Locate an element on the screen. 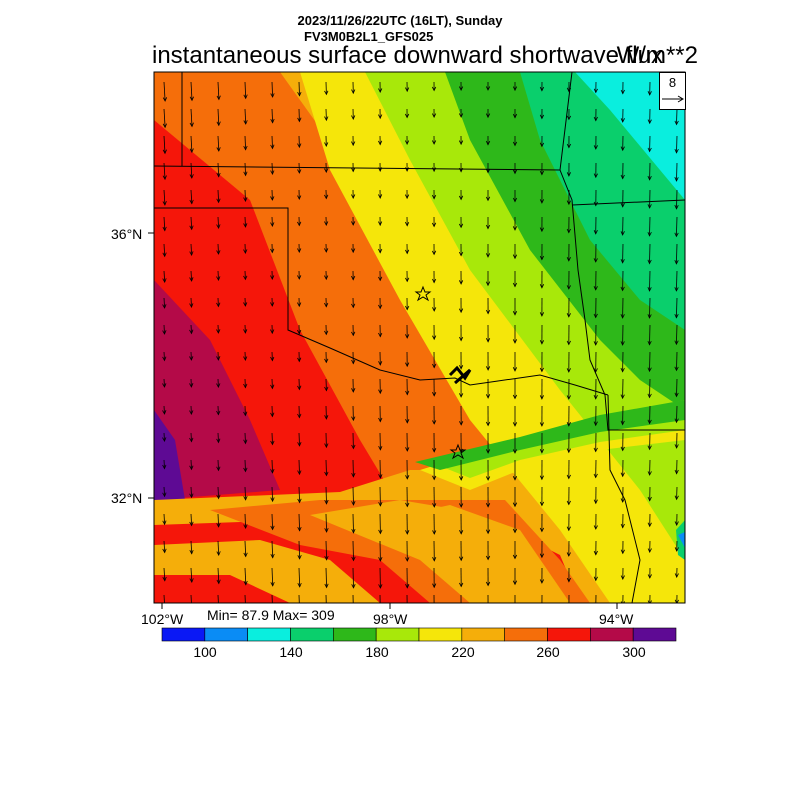 The height and width of the screenshot is (800, 800). city-marker-star is located at coordinates (423, 293).